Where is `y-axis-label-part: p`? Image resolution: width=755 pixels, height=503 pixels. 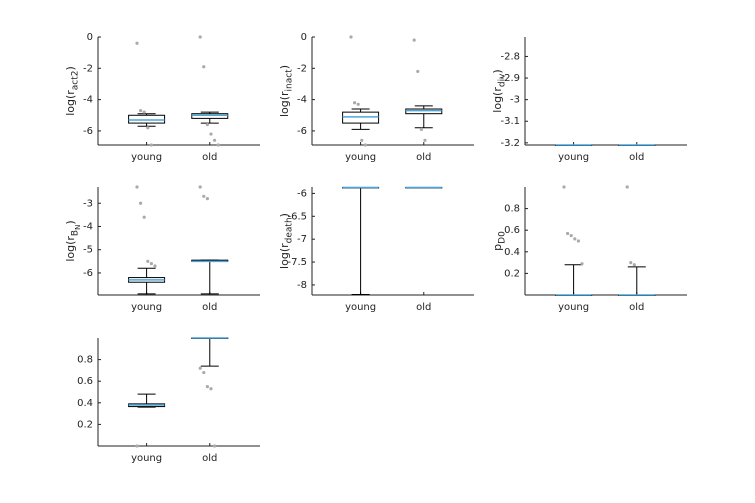
y-axis-label-part: p is located at coordinates (497, 247).